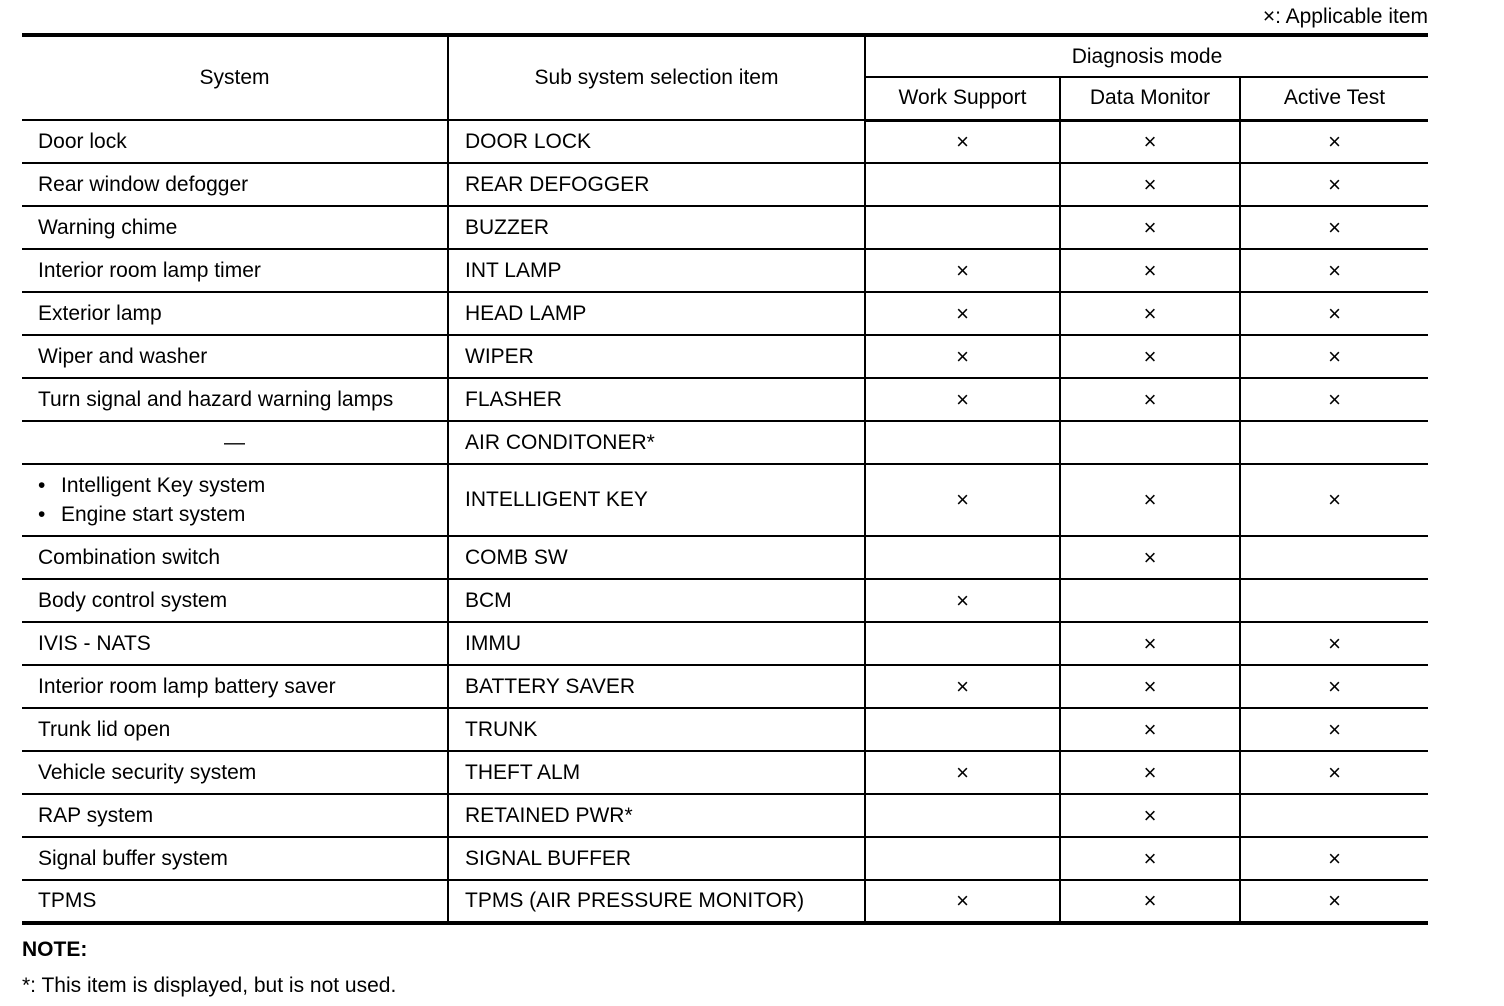 This screenshot has height=1006, width=1504. Describe the element at coordinates (1146, 56) in the screenshot. I see `header-diagnosis-mode: Diagnosis mode` at that location.